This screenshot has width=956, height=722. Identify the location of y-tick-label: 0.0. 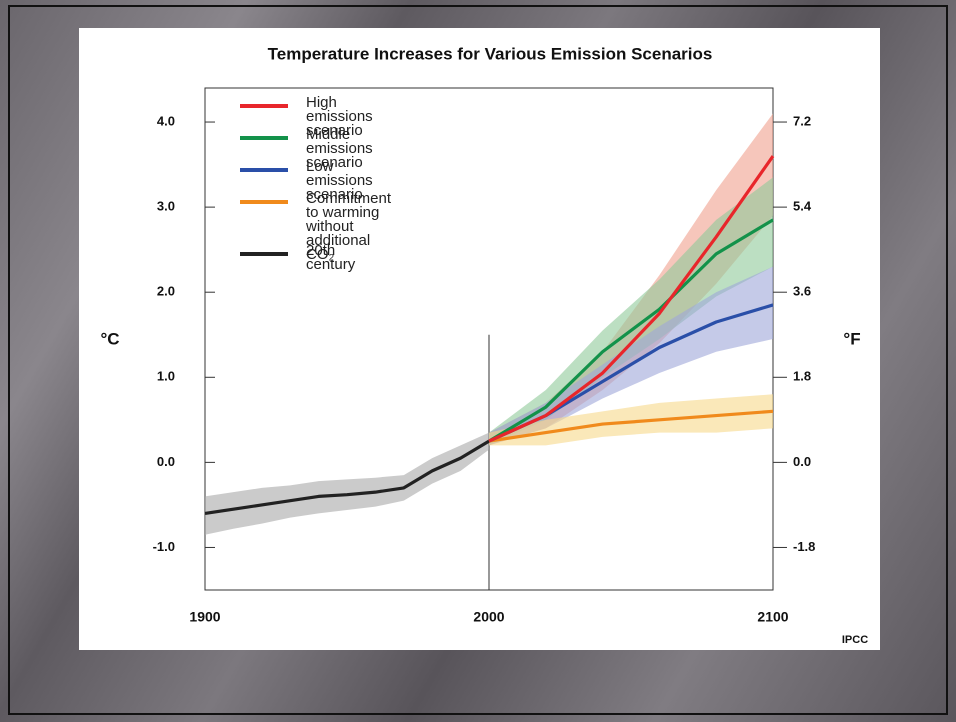
(166, 461).